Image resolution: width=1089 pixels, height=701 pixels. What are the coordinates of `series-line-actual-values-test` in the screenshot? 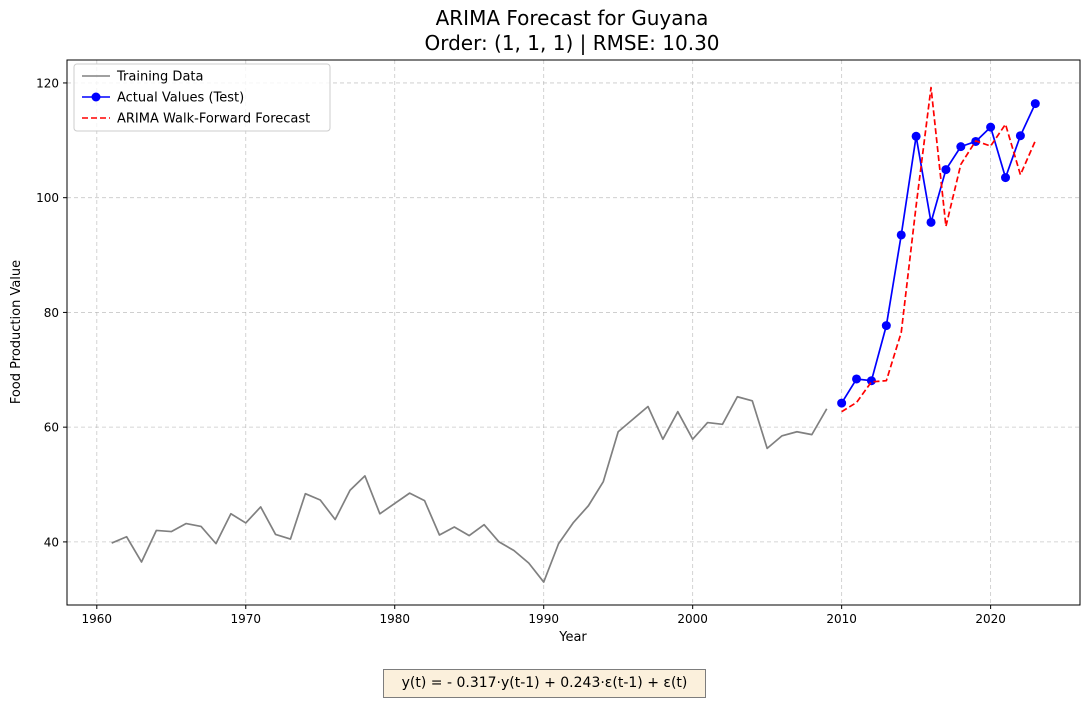 It's located at (938, 253).